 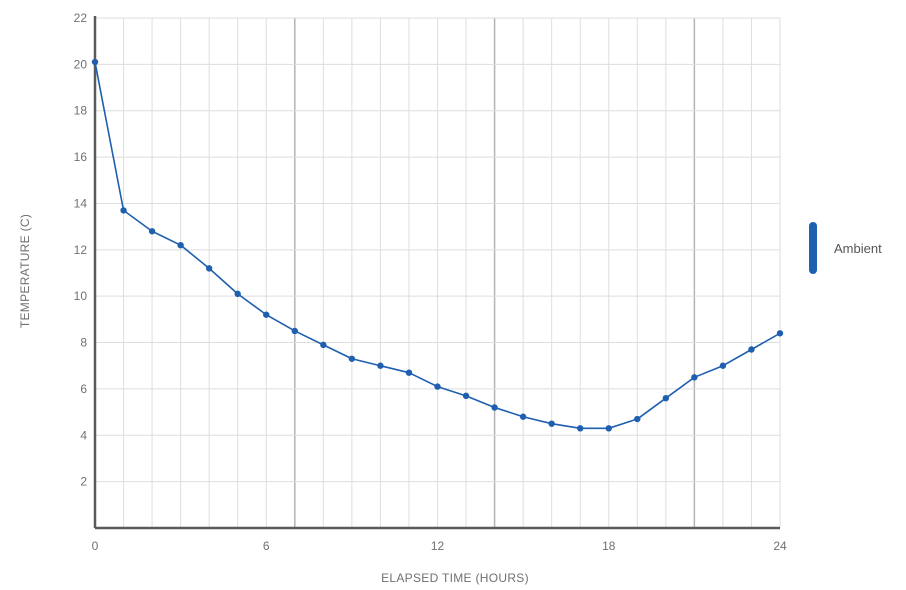 I want to click on x-tick-label: 0, so click(x=95, y=546).